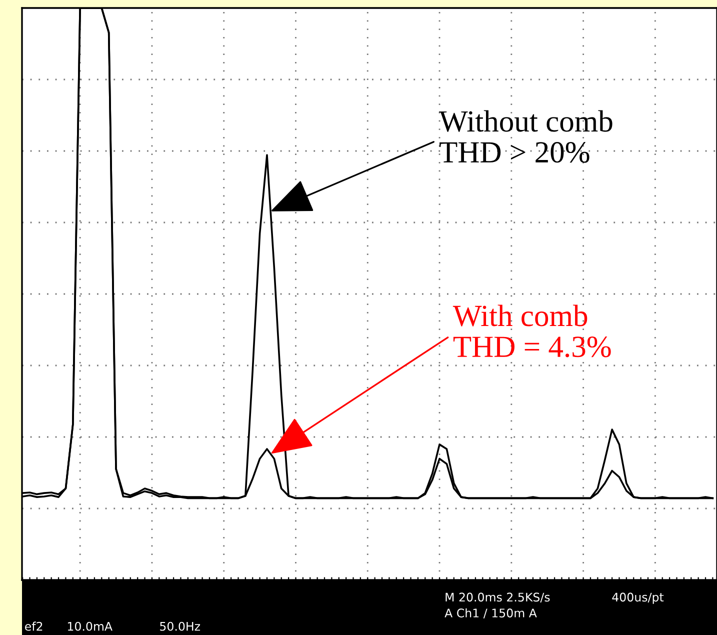 Image resolution: width=717 pixels, height=635 pixels. I want to click on text: 50.0Hz, so click(180, 626).